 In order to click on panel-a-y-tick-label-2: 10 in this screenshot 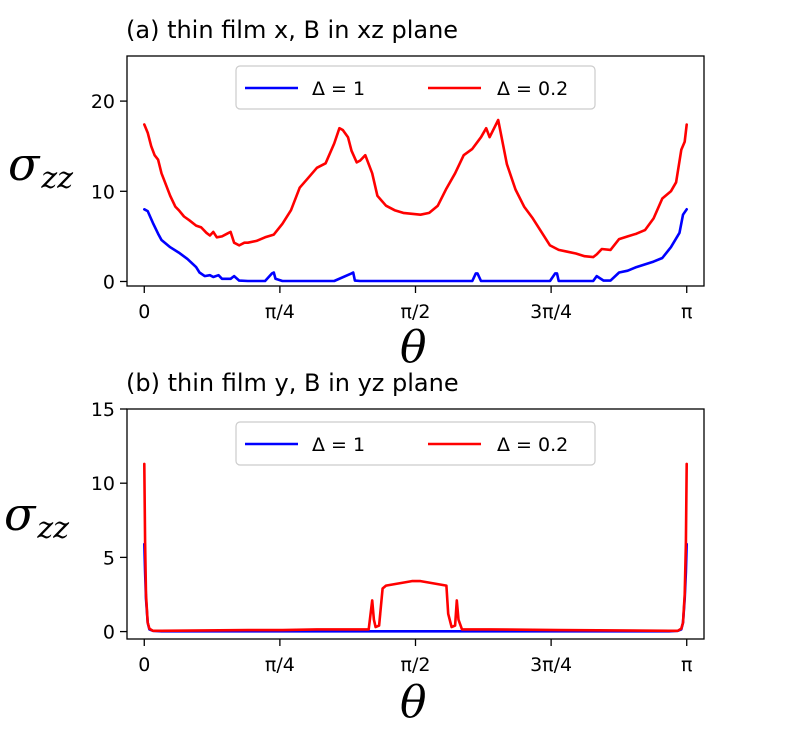, I will do `click(103, 192)`.